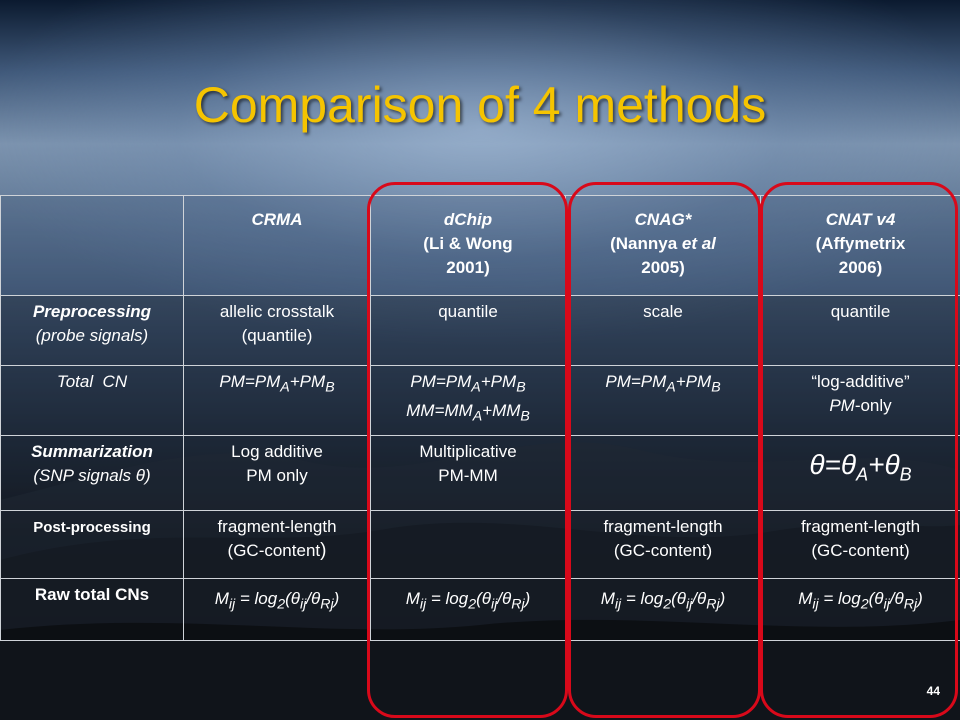 Image resolution: width=960 pixels, height=720 pixels. What do you see at coordinates (933, 691) in the screenshot?
I see `page-number: 44` at bounding box center [933, 691].